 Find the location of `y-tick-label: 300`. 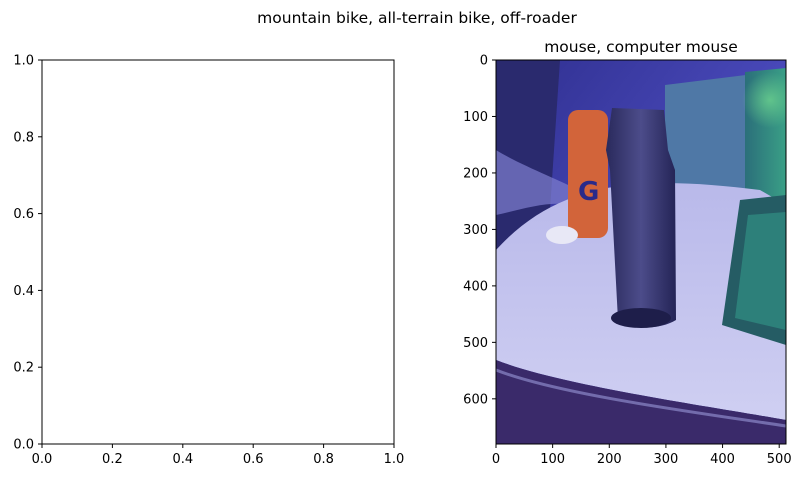

y-tick-label: 300 is located at coordinates (475, 230).